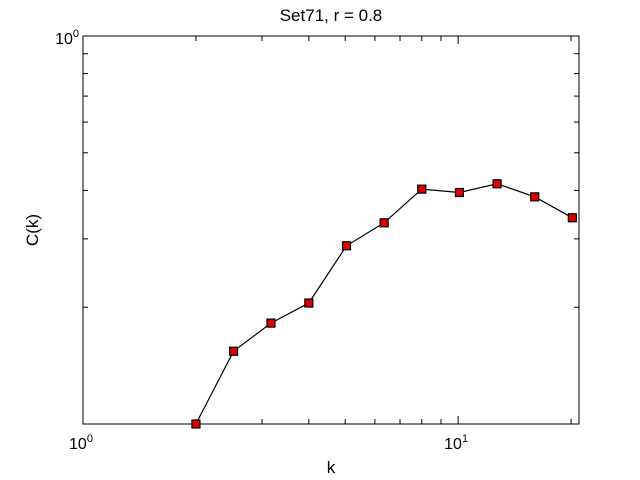 The image size is (640, 480). I want to click on x-tick-label: 10¹, so click(456, 443).